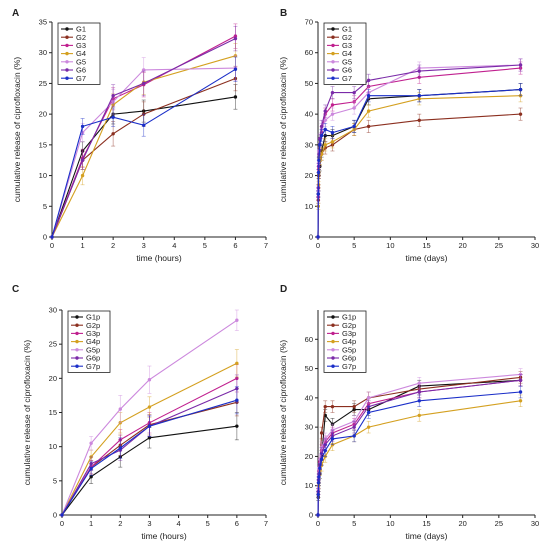 This screenshot has height=550, width=543. What do you see at coordinates (309, 397) in the screenshot?
I see `panel-d-y-tick-label: 40` at bounding box center [309, 397].